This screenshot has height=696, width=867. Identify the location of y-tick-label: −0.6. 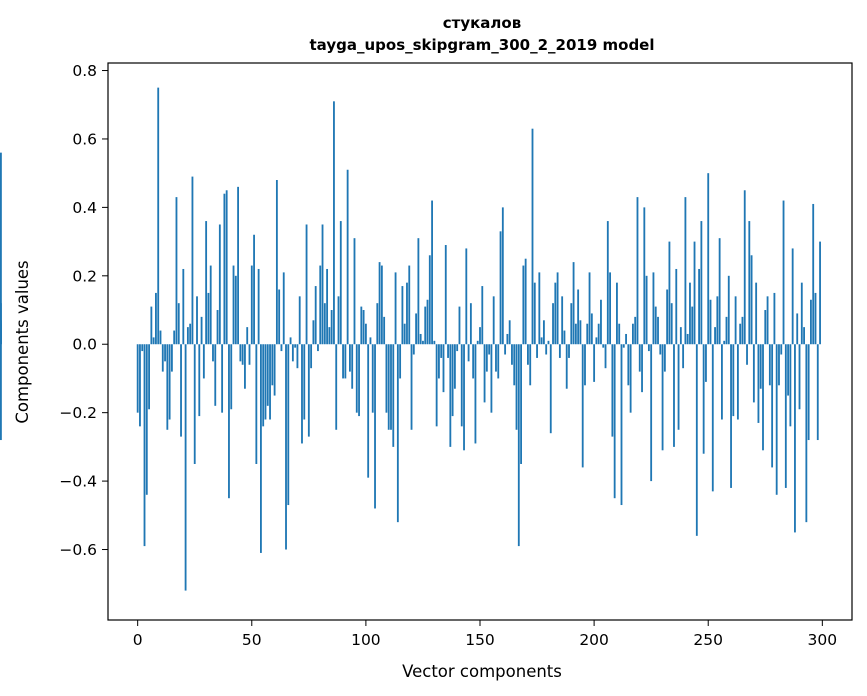
(78, 550).